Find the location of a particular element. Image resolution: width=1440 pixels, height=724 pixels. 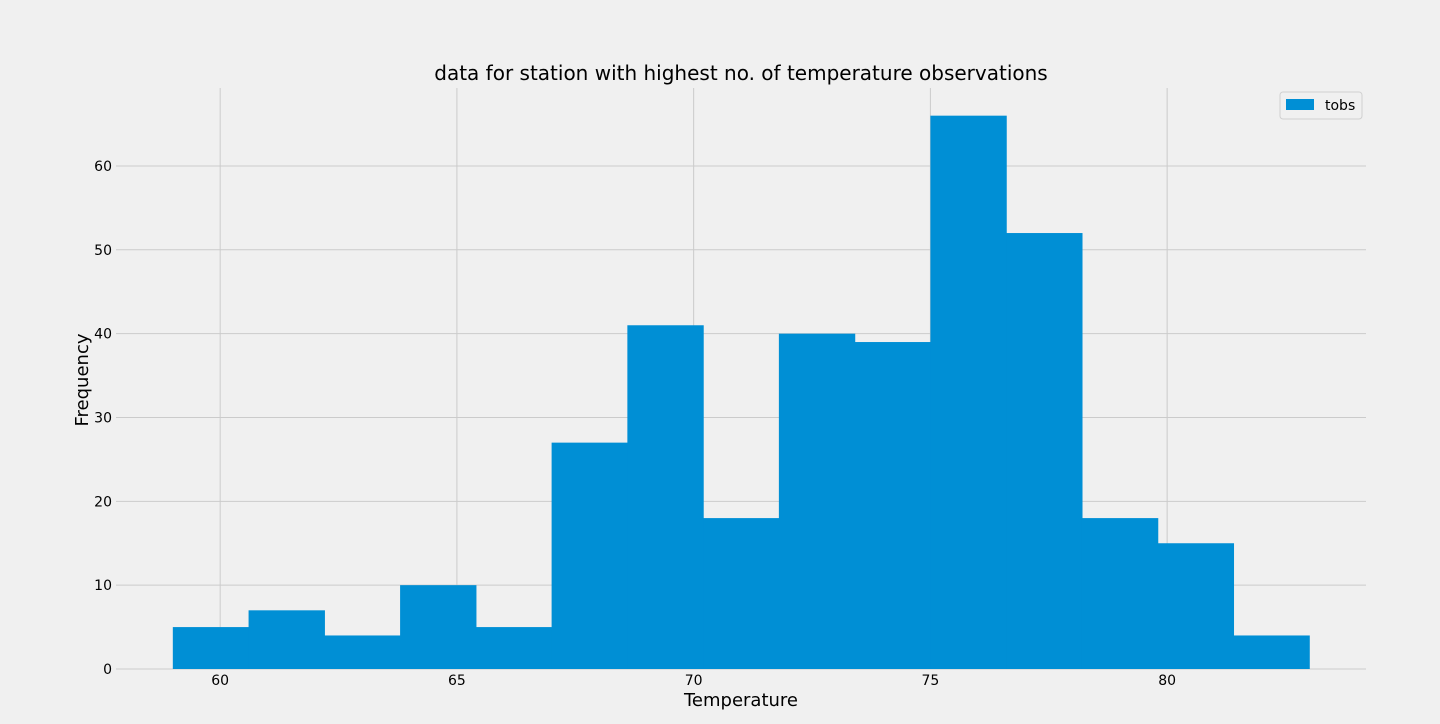

x-tick-label: 80 is located at coordinates (1167, 681).